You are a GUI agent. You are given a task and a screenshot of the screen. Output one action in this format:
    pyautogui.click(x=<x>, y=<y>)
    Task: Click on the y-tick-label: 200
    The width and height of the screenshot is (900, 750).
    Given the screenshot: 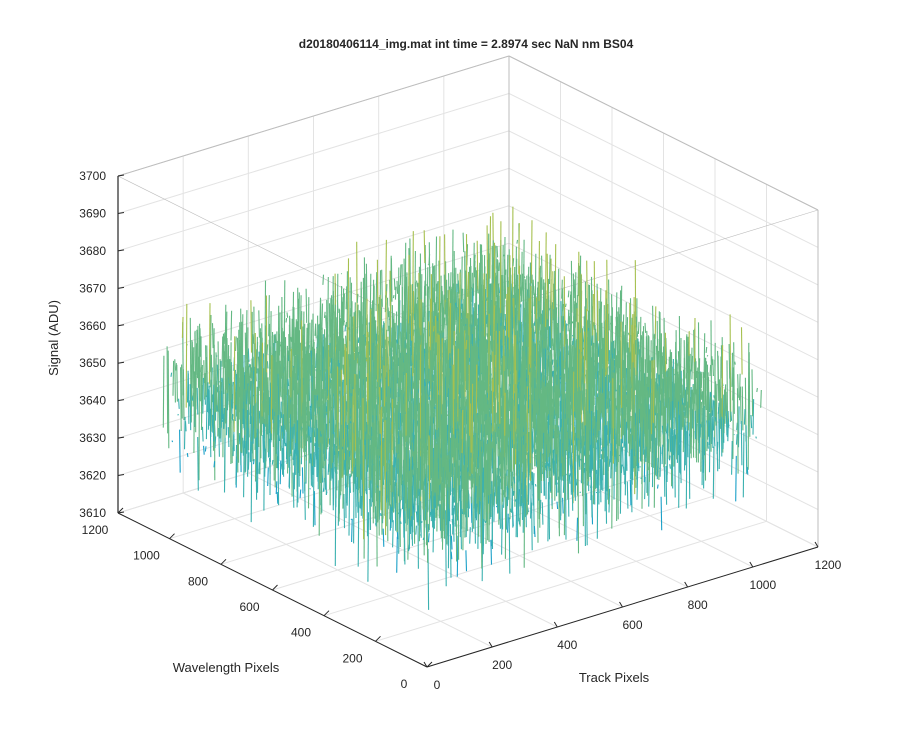 What is the action you would take?
    pyautogui.click(x=352, y=658)
    